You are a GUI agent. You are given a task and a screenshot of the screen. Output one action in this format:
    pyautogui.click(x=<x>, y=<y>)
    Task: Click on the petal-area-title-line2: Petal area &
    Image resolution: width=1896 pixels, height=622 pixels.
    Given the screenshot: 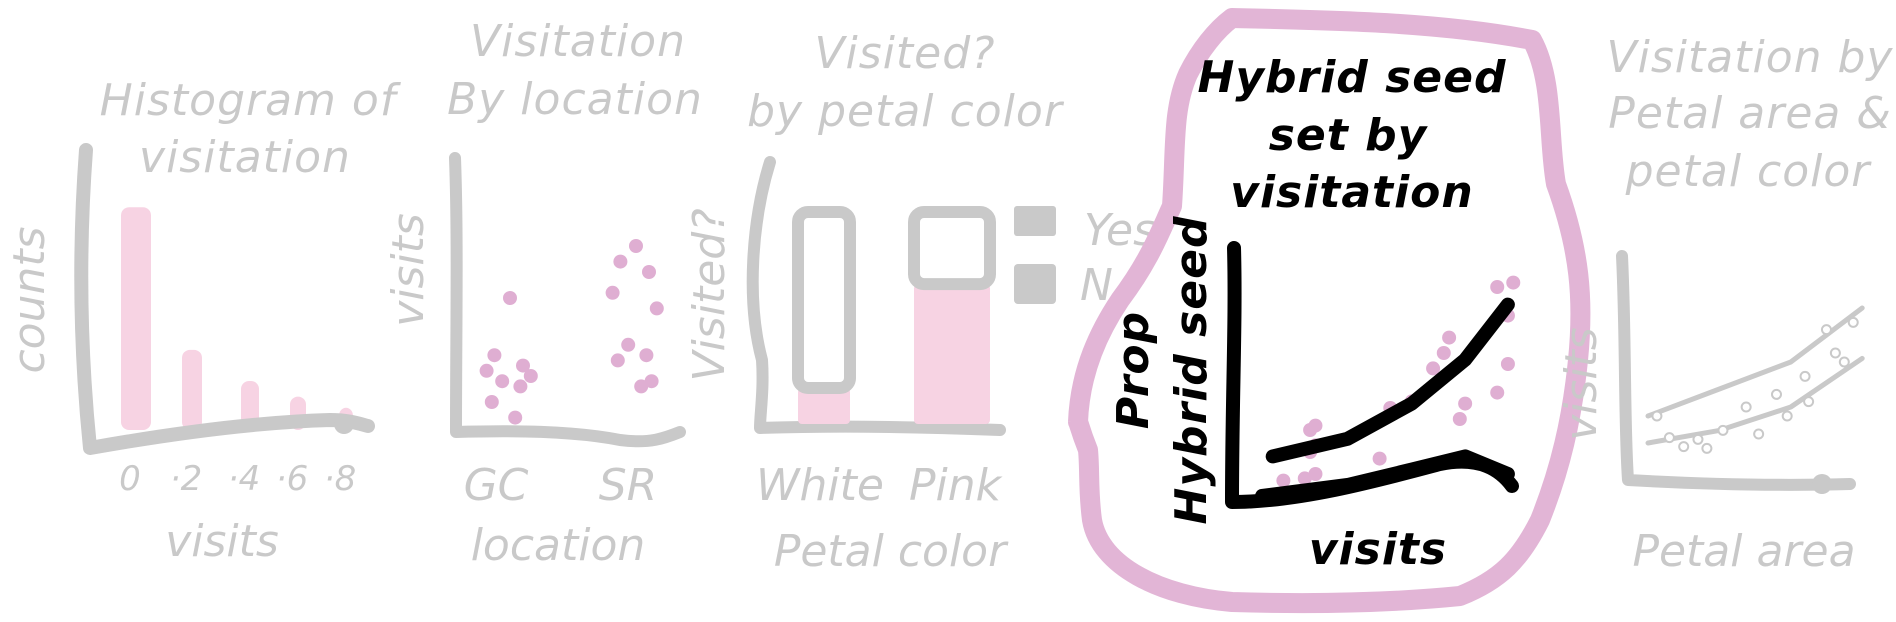 What is the action you would take?
    pyautogui.click(x=1749, y=113)
    